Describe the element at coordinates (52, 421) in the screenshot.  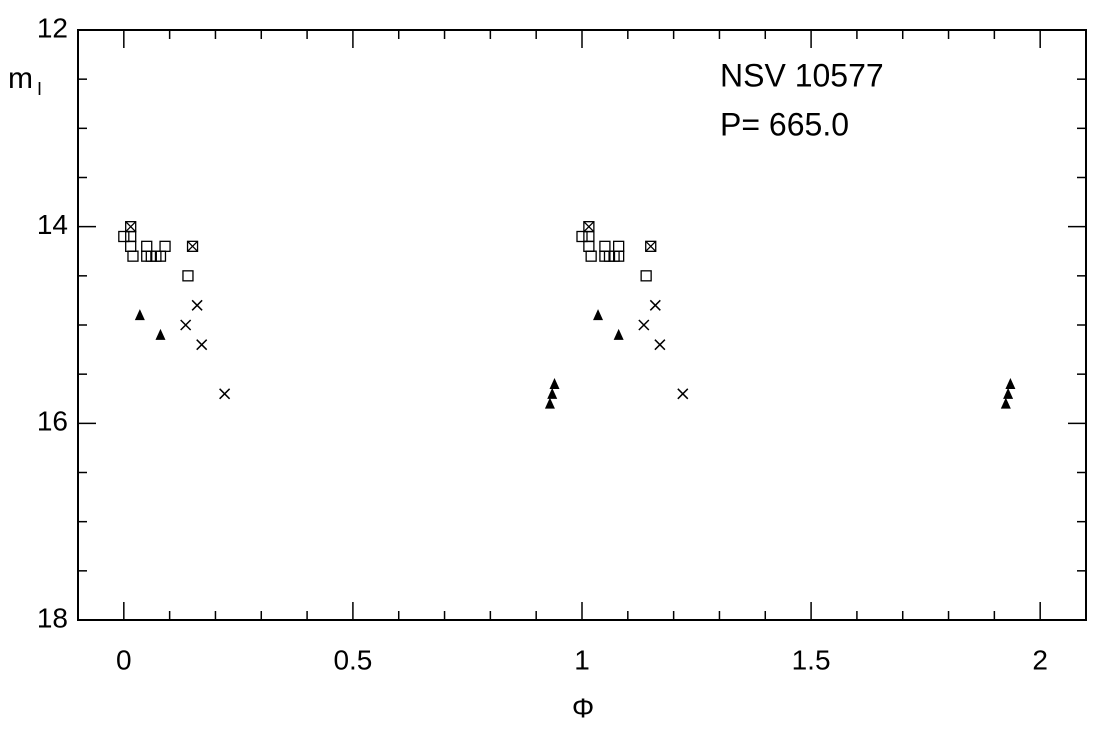
I see `y-tick-label: 16` at that location.